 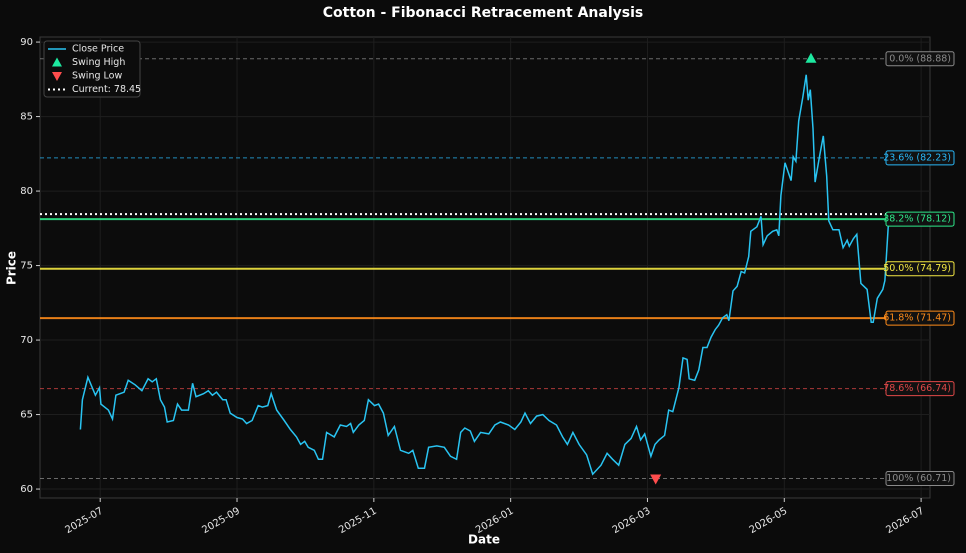 I want to click on y-tick-label: 85, so click(x=26, y=117).